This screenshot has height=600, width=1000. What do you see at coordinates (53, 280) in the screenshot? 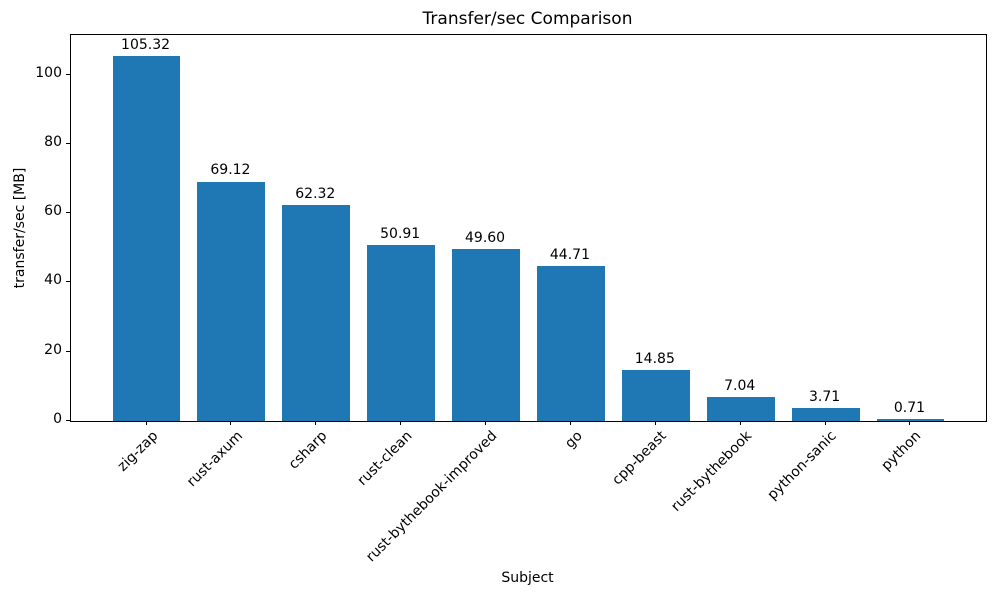
I see `y-tick-label: 40` at bounding box center [53, 280].